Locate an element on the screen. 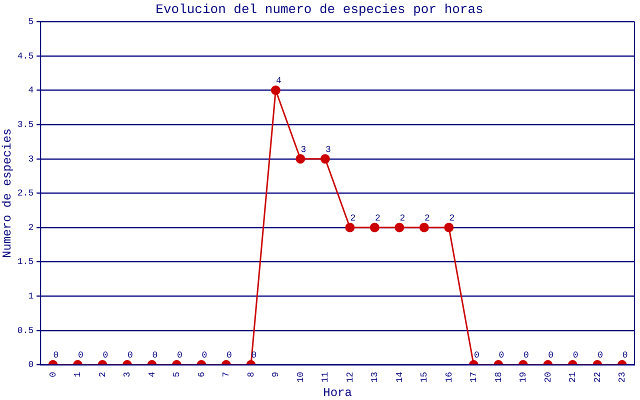  y-tick-label: 3 is located at coordinates (31, 159).